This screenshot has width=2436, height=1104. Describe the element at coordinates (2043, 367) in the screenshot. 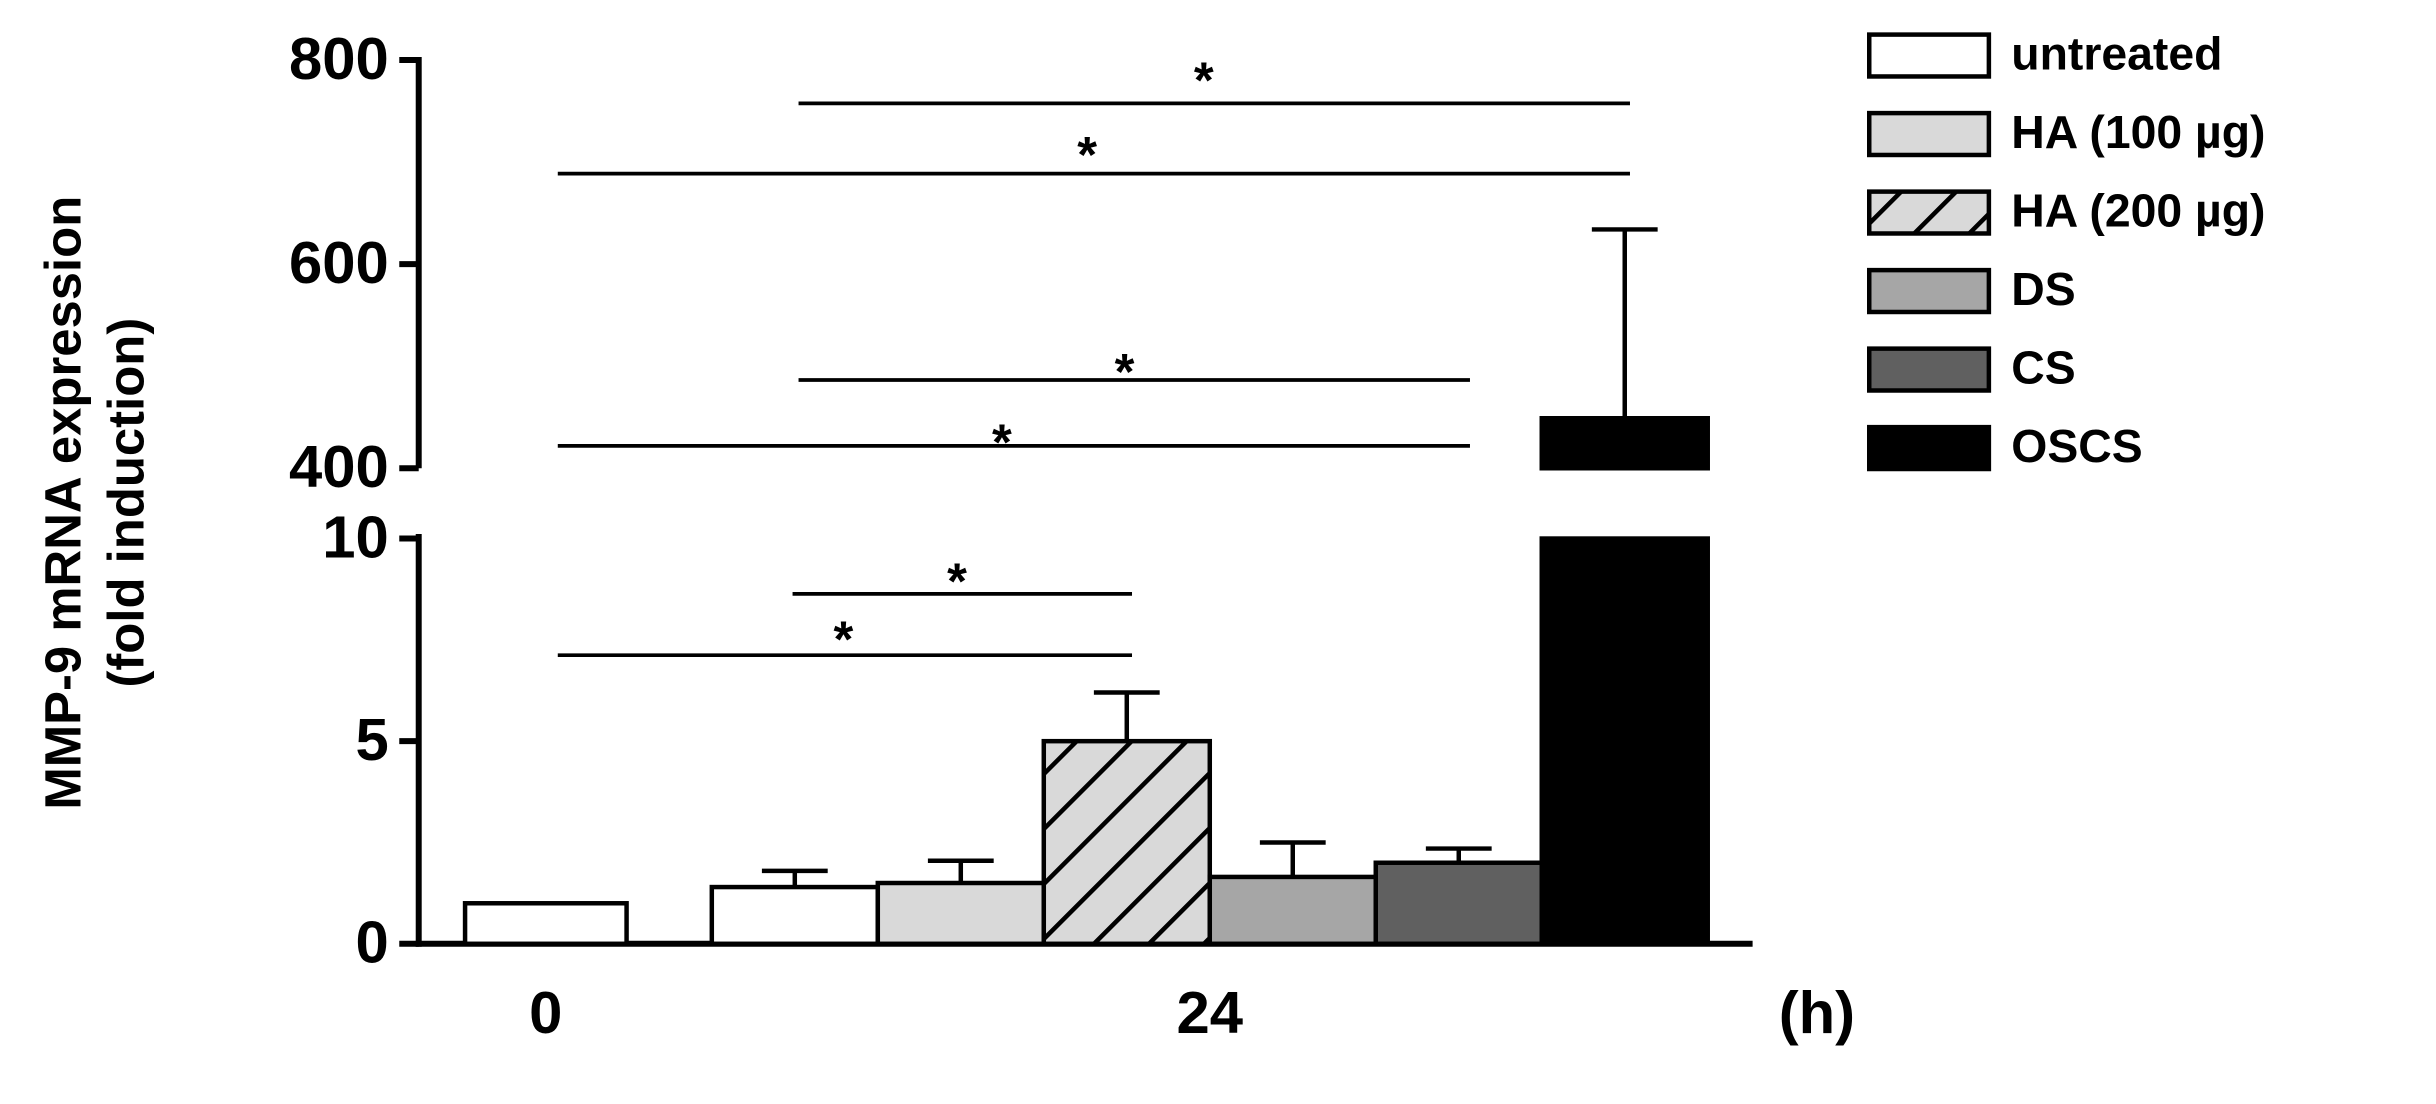

I see `legend-label: CS` at that location.